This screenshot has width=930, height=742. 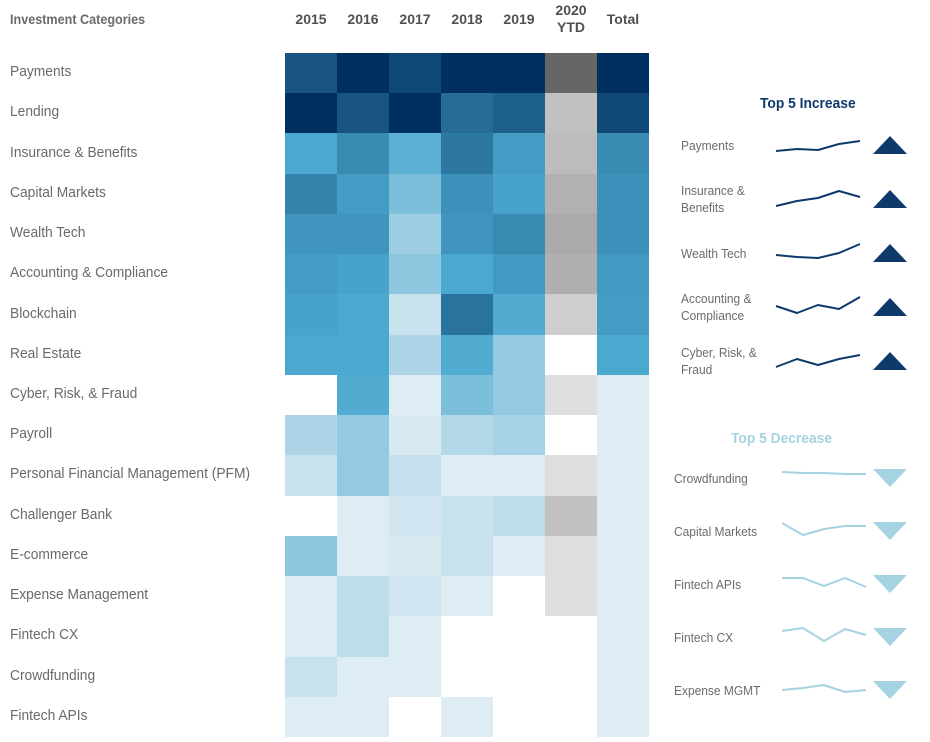 What do you see at coordinates (130, 474) in the screenshot?
I see `row-label: Personal Financial Management (PFM)` at bounding box center [130, 474].